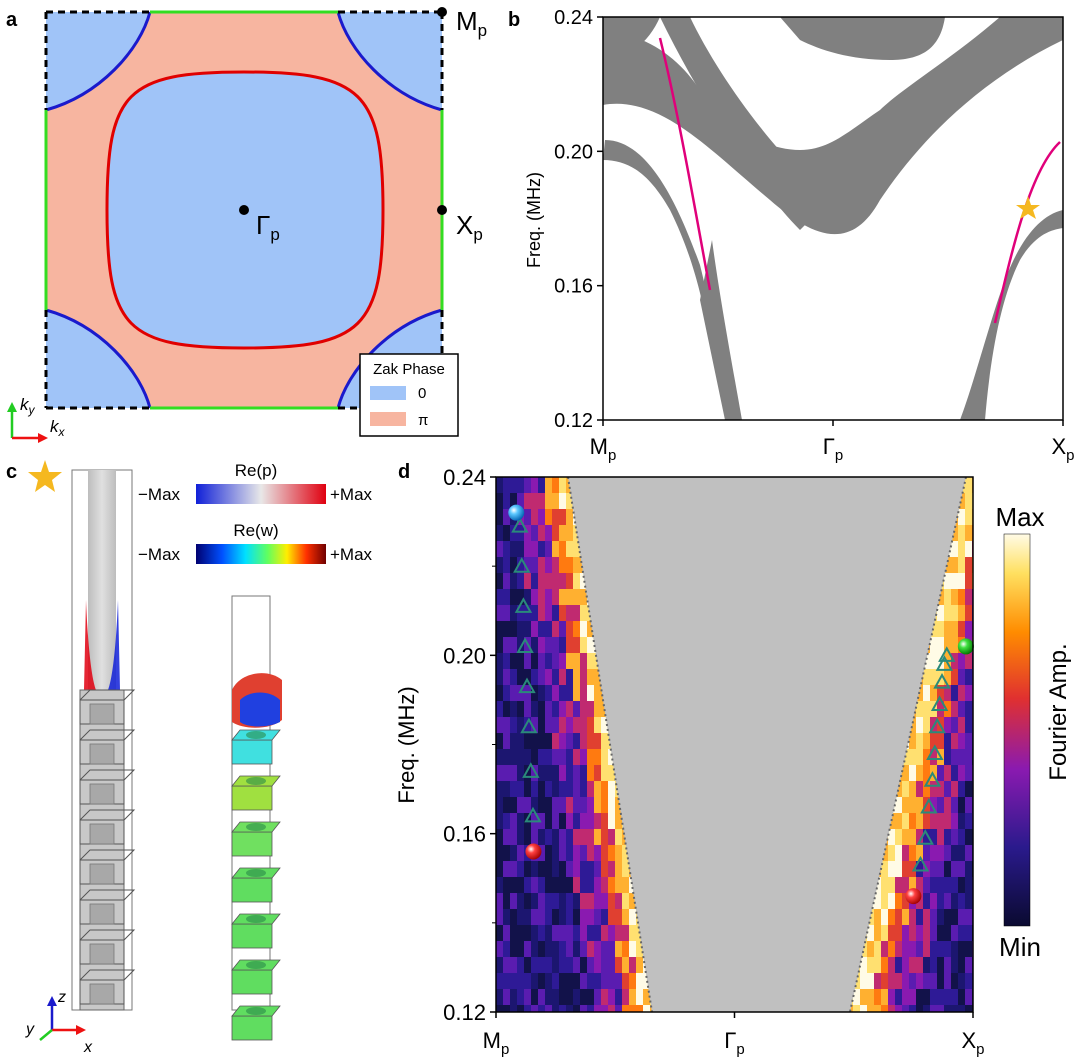 The image size is (1080, 1064). What do you see at coordinates (578, 219) in the screenshot?
I see `panel-b-yticks: 0.12 0.16 0.20 0.24` at bounding box center [578, 219].